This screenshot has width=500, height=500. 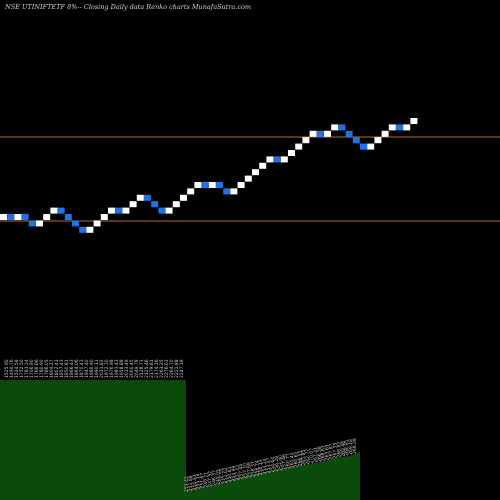 What do you see at coordinates (27, 368) in the screenshot?
I see `volume-left-label: 1783.24` at bounding box center [27, 368].